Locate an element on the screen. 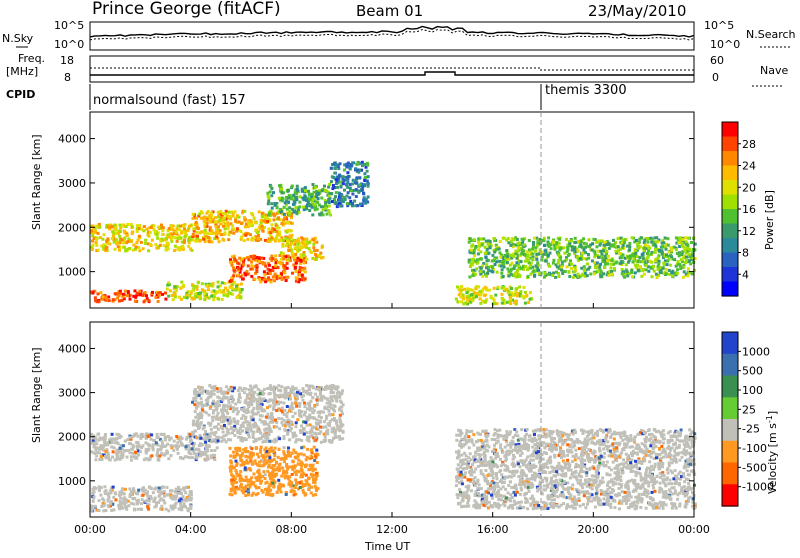 The height and width of the screenshot is (558, 800). frequency-panel is located at coordinates (392, 69).